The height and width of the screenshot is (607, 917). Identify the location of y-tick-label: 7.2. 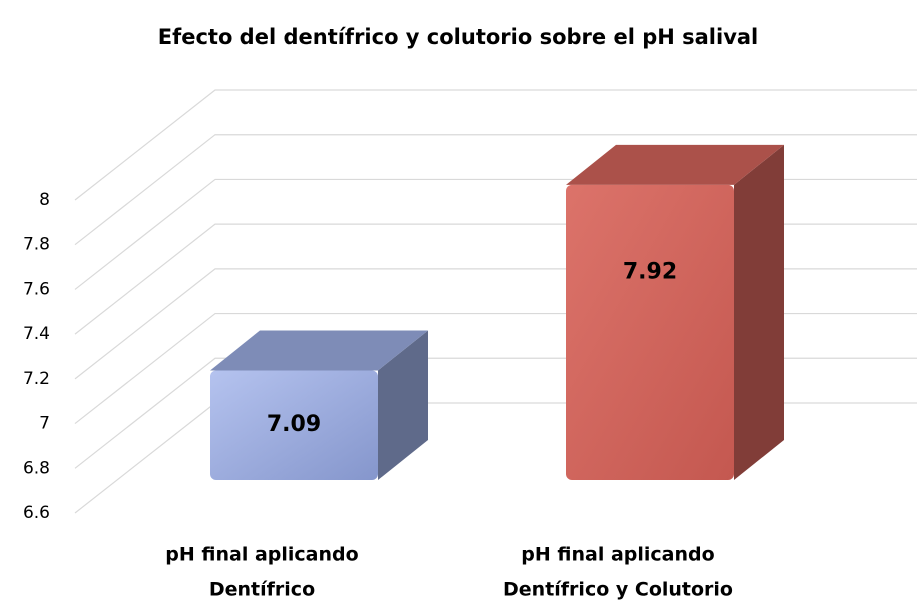
(36, 379).